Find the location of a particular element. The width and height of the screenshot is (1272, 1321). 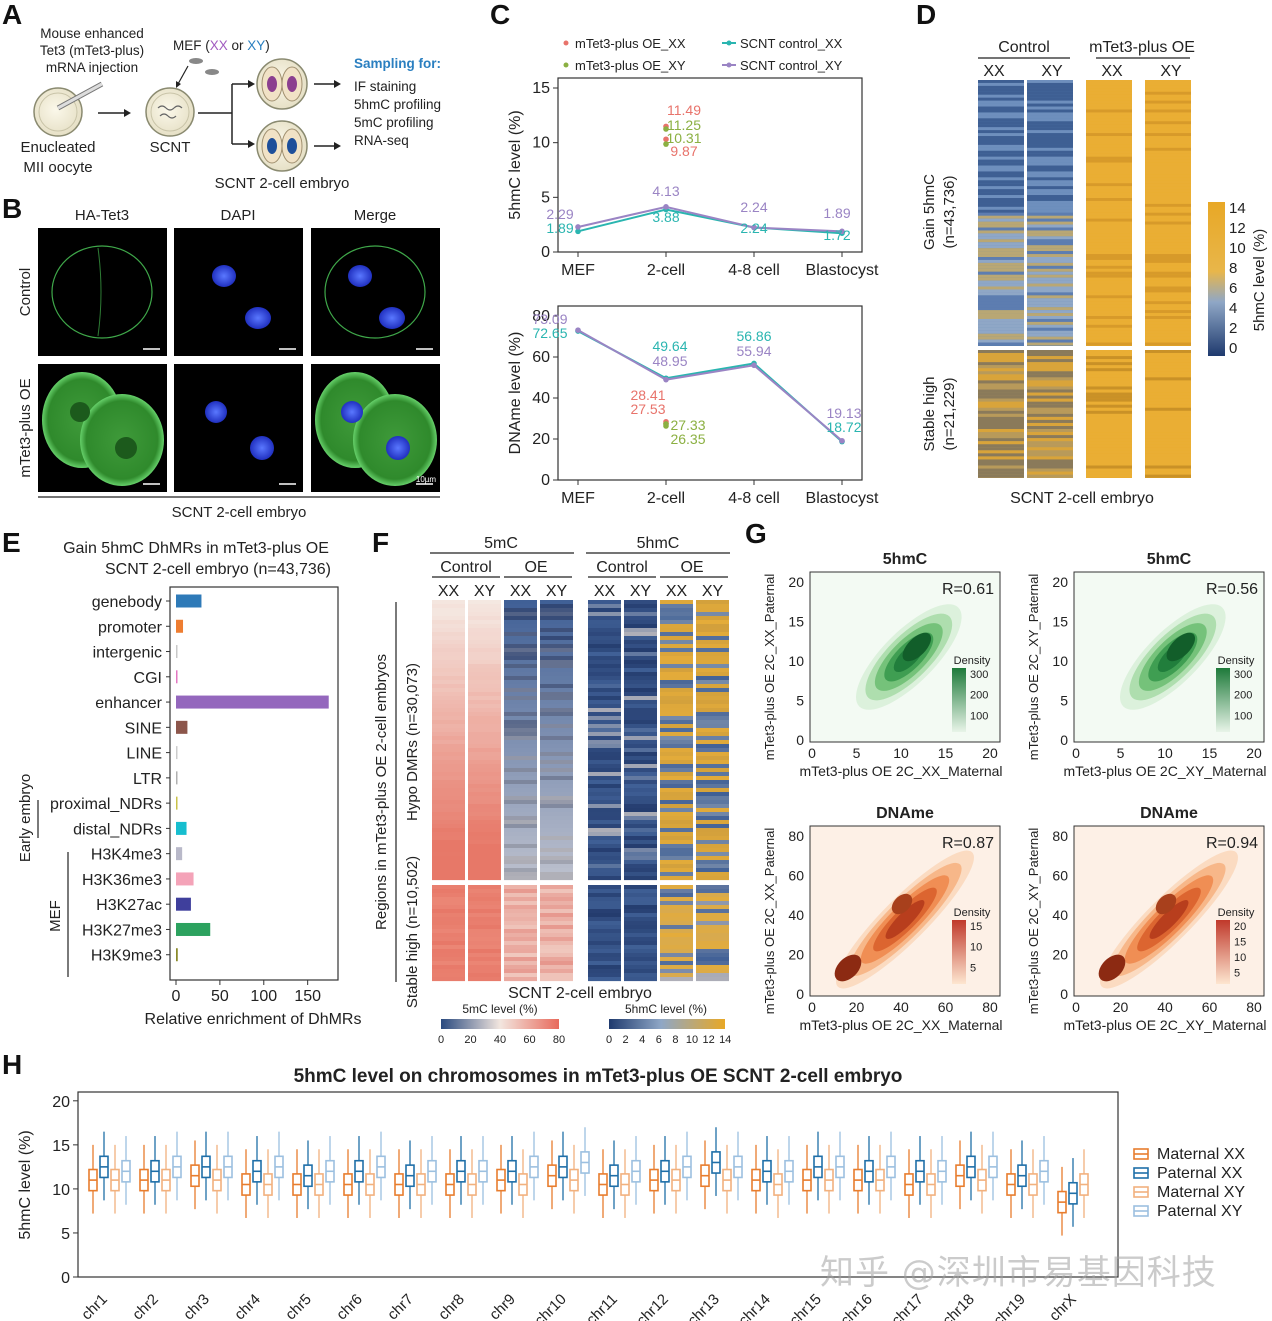

group-label-control: Control is located at coordinates (1024, 47).